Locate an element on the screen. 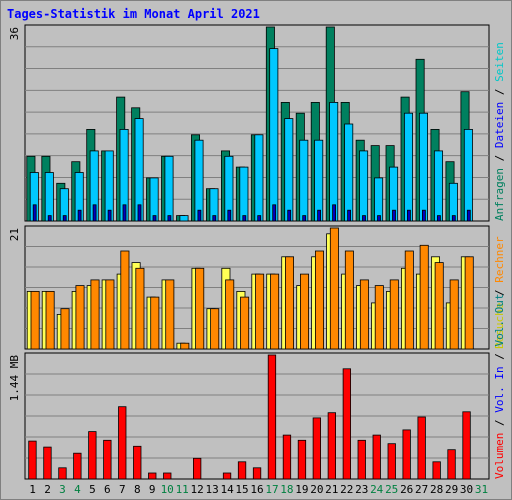 This screenshot has height=500, width=512. x-tick-label: 28 is located at coordinates (436, 489).